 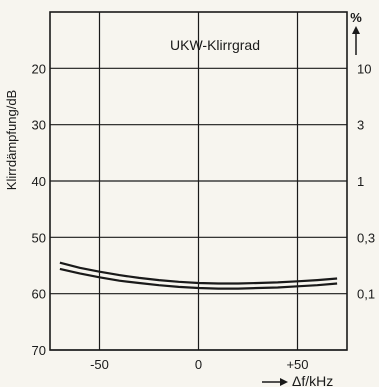 I want to click on y2-tick-label-2: 1, so click(x=360, y=181).